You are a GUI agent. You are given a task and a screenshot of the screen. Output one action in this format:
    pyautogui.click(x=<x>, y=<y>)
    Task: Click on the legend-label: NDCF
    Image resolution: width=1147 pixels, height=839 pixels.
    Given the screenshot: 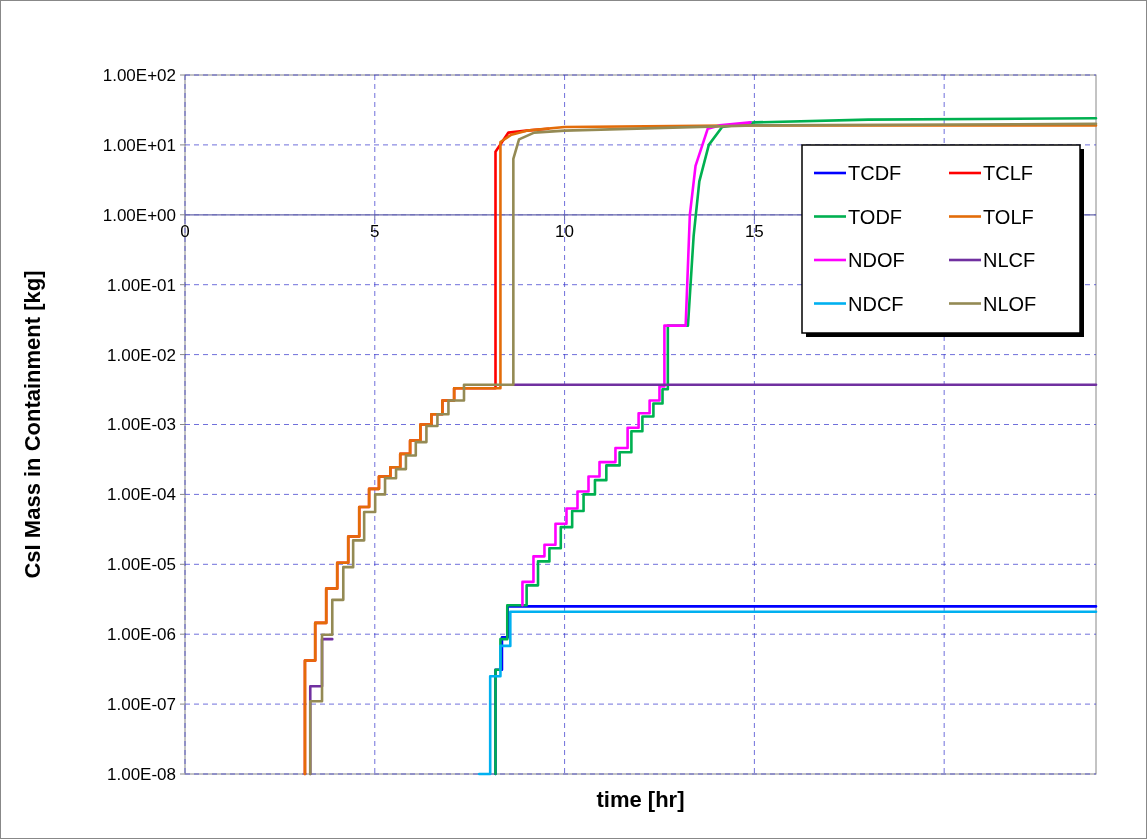 What is the action you would take?
    pyautogui.click(x=876, y=303)
    